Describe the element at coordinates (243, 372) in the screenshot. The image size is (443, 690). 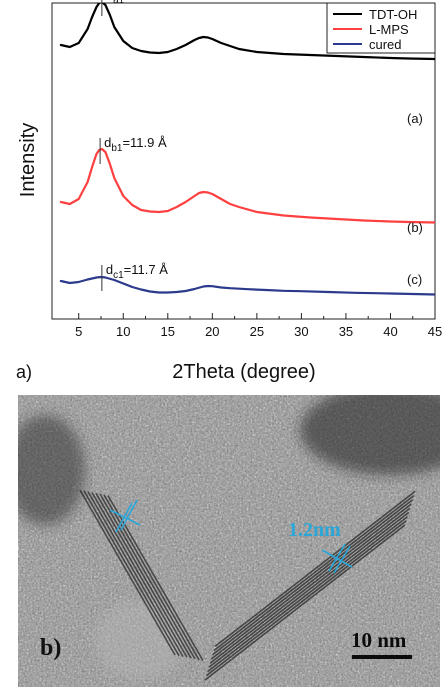
I see `x-axis-title: 2Theta (degree)` at that location.